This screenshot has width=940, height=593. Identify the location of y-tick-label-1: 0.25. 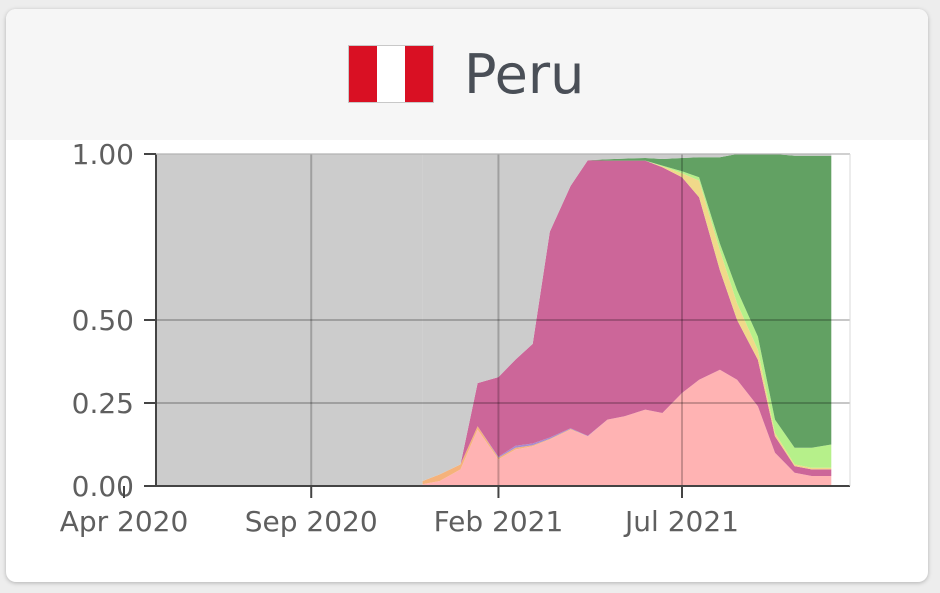
(103, 403).